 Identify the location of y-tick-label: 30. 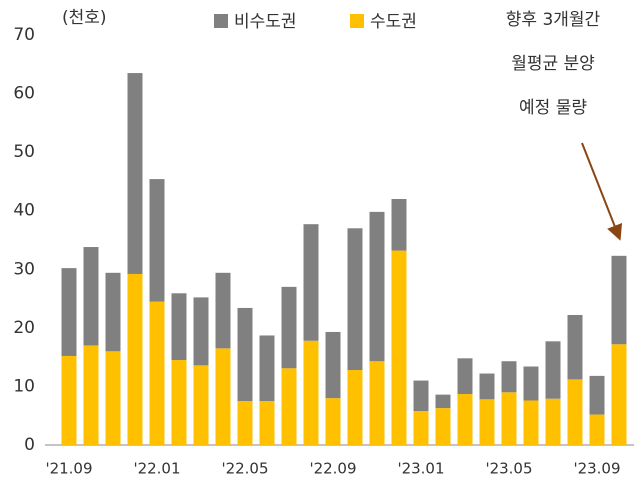
(24, 269).